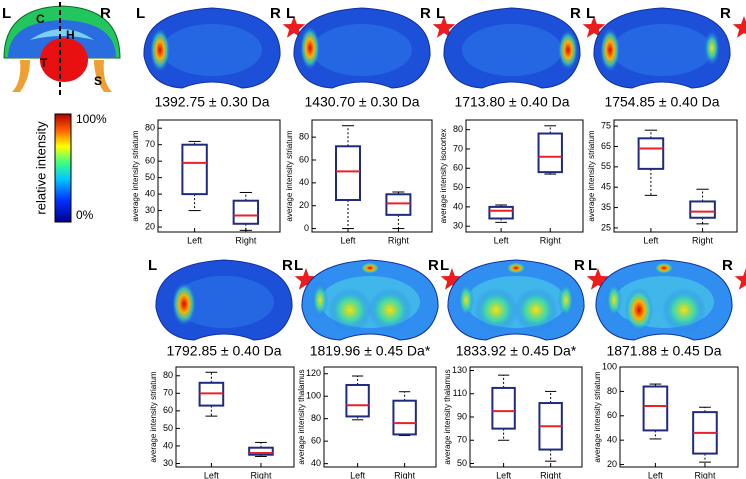 This screenshot has height=479, width=746. I want to click on panel-title: 1871.88 ± 0.45 Da, so click(663, 351).